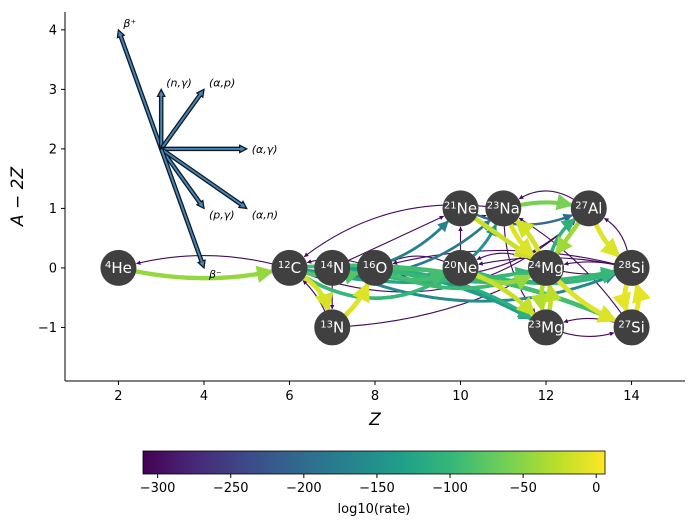 This screenshot has height=527, width=693. What do you see at coordinates (588, 334) in the screenshot?
I see `rate-link-mg23-si27` at bounding box center [588, 334].